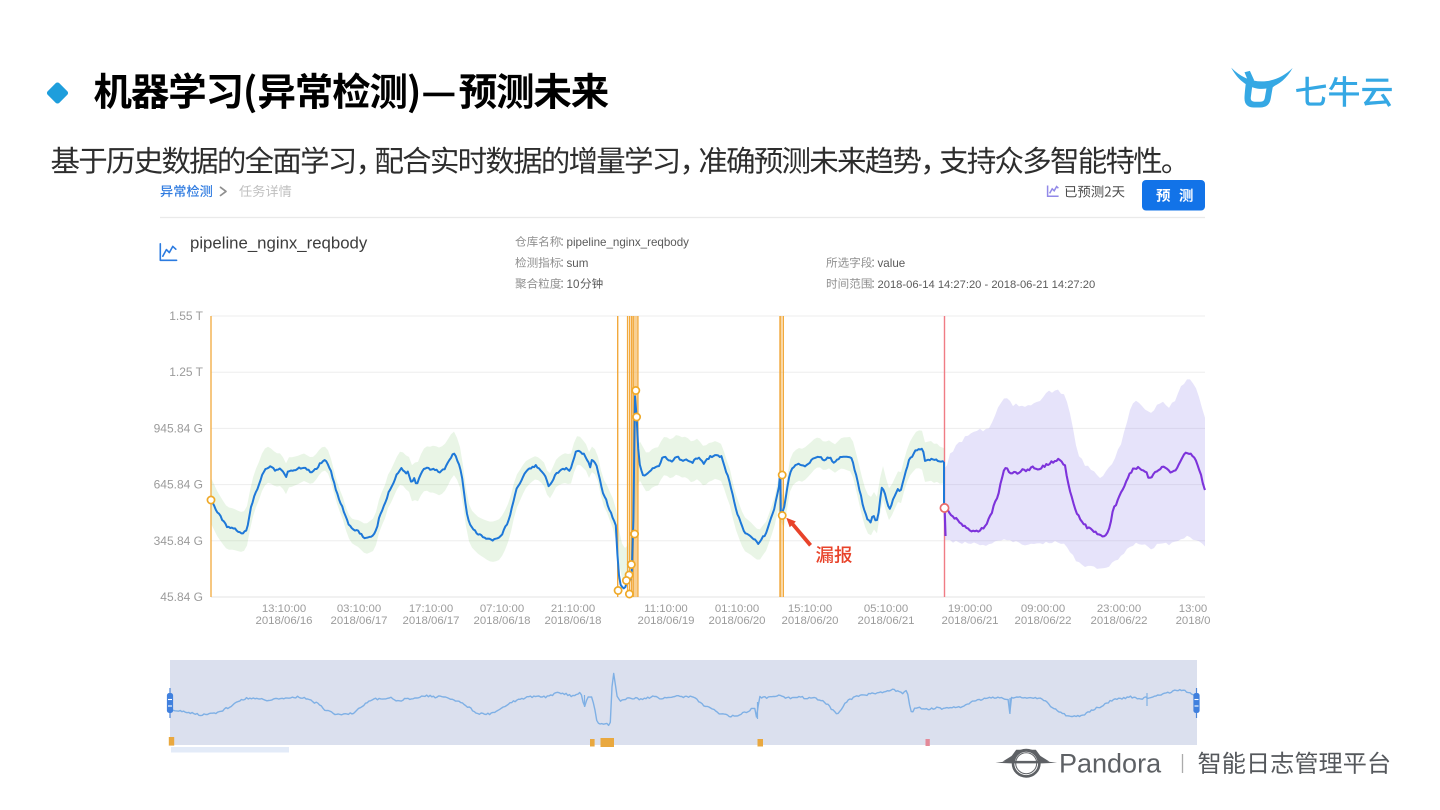 This screenshot has height=810, width=1440. What do you see at coordinates (1043, 609) in the screenshot?
I see `svg-text: 09:00:00` at bounding box center [1043, 609].